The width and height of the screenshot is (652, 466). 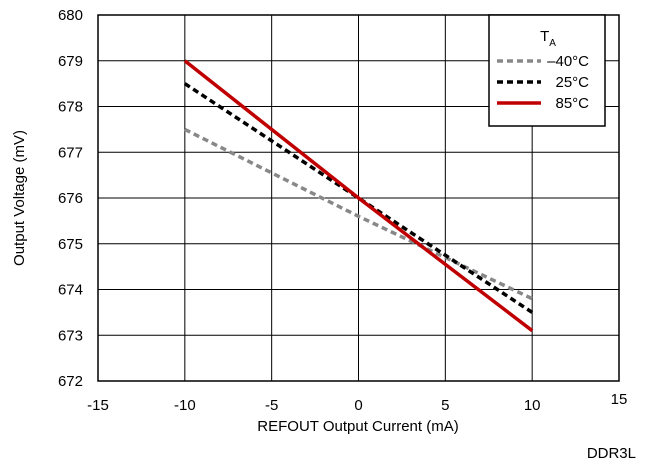 What do you see at coordinates (70, 290) in the screenshot?
I see `y-tick-label: 674` at bounding box center [70, 290].